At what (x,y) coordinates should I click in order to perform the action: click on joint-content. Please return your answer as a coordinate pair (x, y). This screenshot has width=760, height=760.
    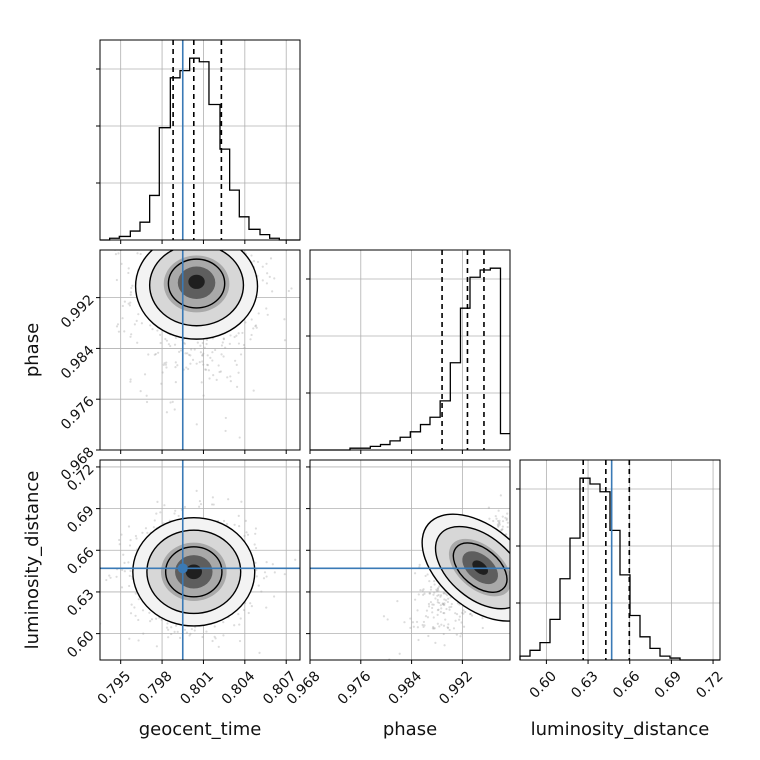
    Looking at the image, I should click on (203, 350).